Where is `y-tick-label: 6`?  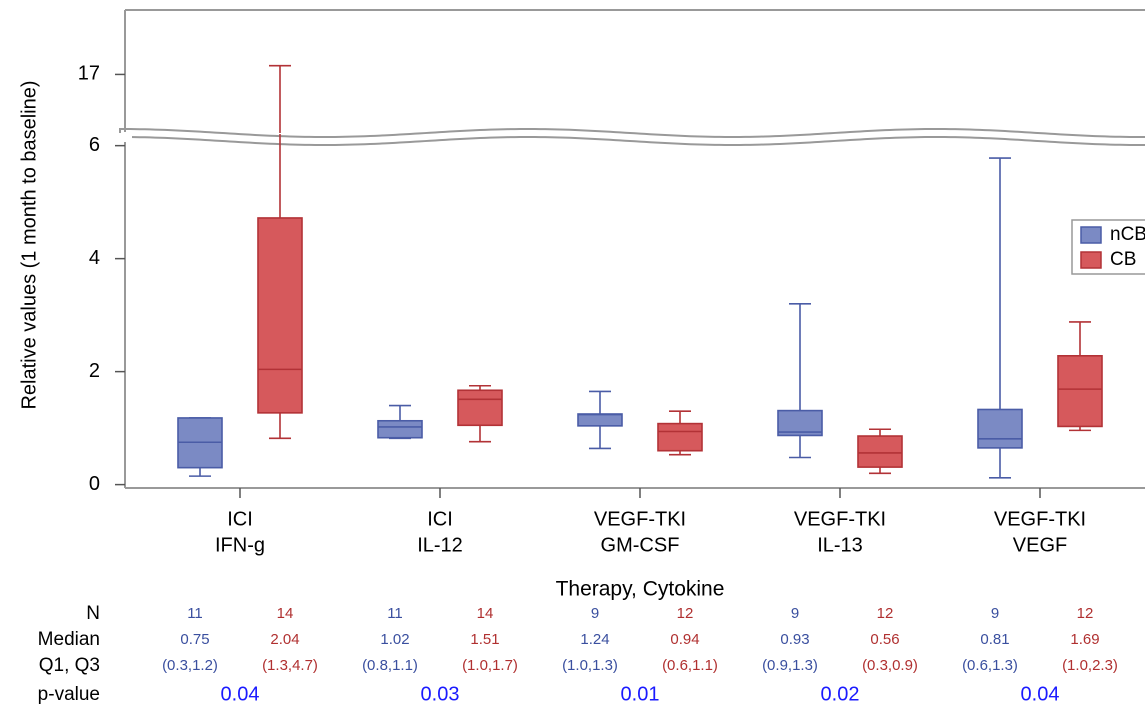
y-tick-label: 6 is located at coordinates (94, 145).